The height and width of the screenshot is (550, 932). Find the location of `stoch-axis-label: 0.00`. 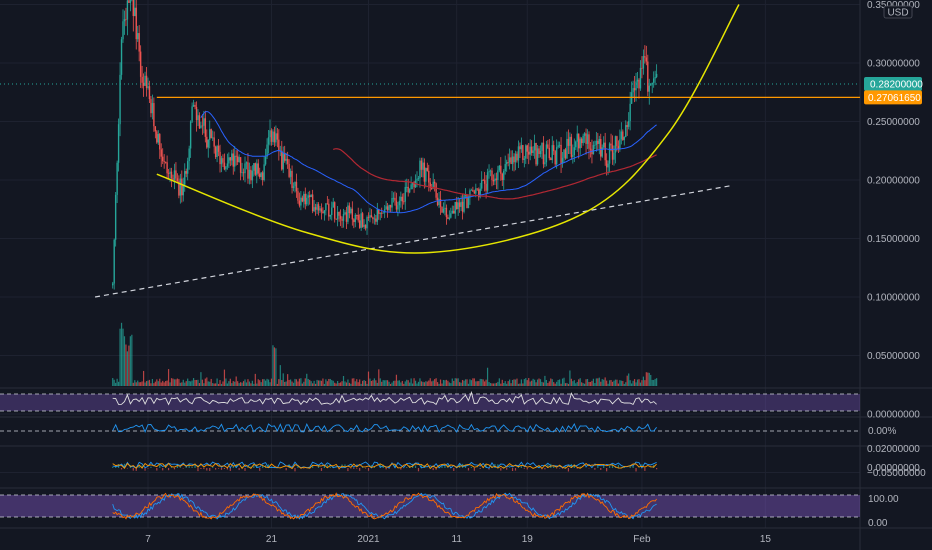

stoch-axis-label: 0.00 is located at coordinates (878, 523).